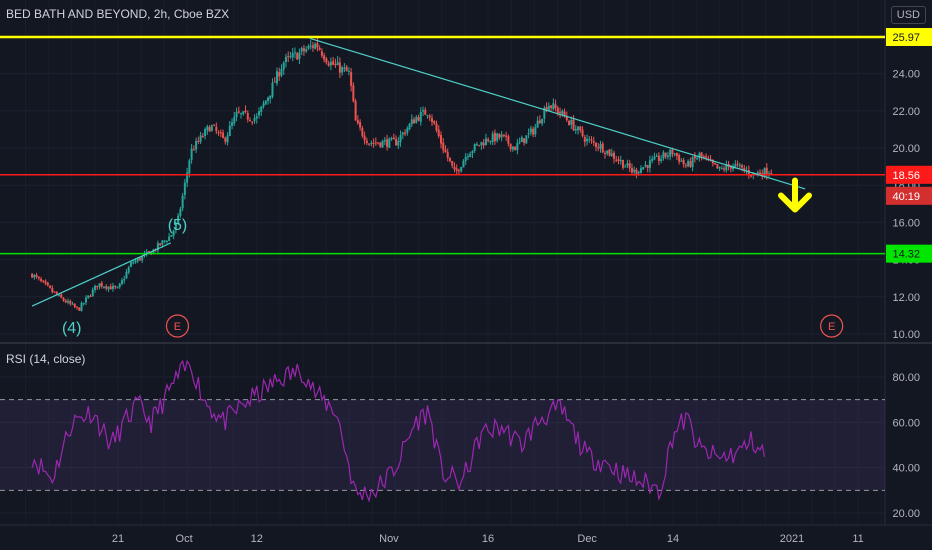 This screenshot has width=932, height=550. What do you see at coordinates (906, 112) in the screenshot?
I see `price-tick-label: 22.00` at bounding box center [906, 112].